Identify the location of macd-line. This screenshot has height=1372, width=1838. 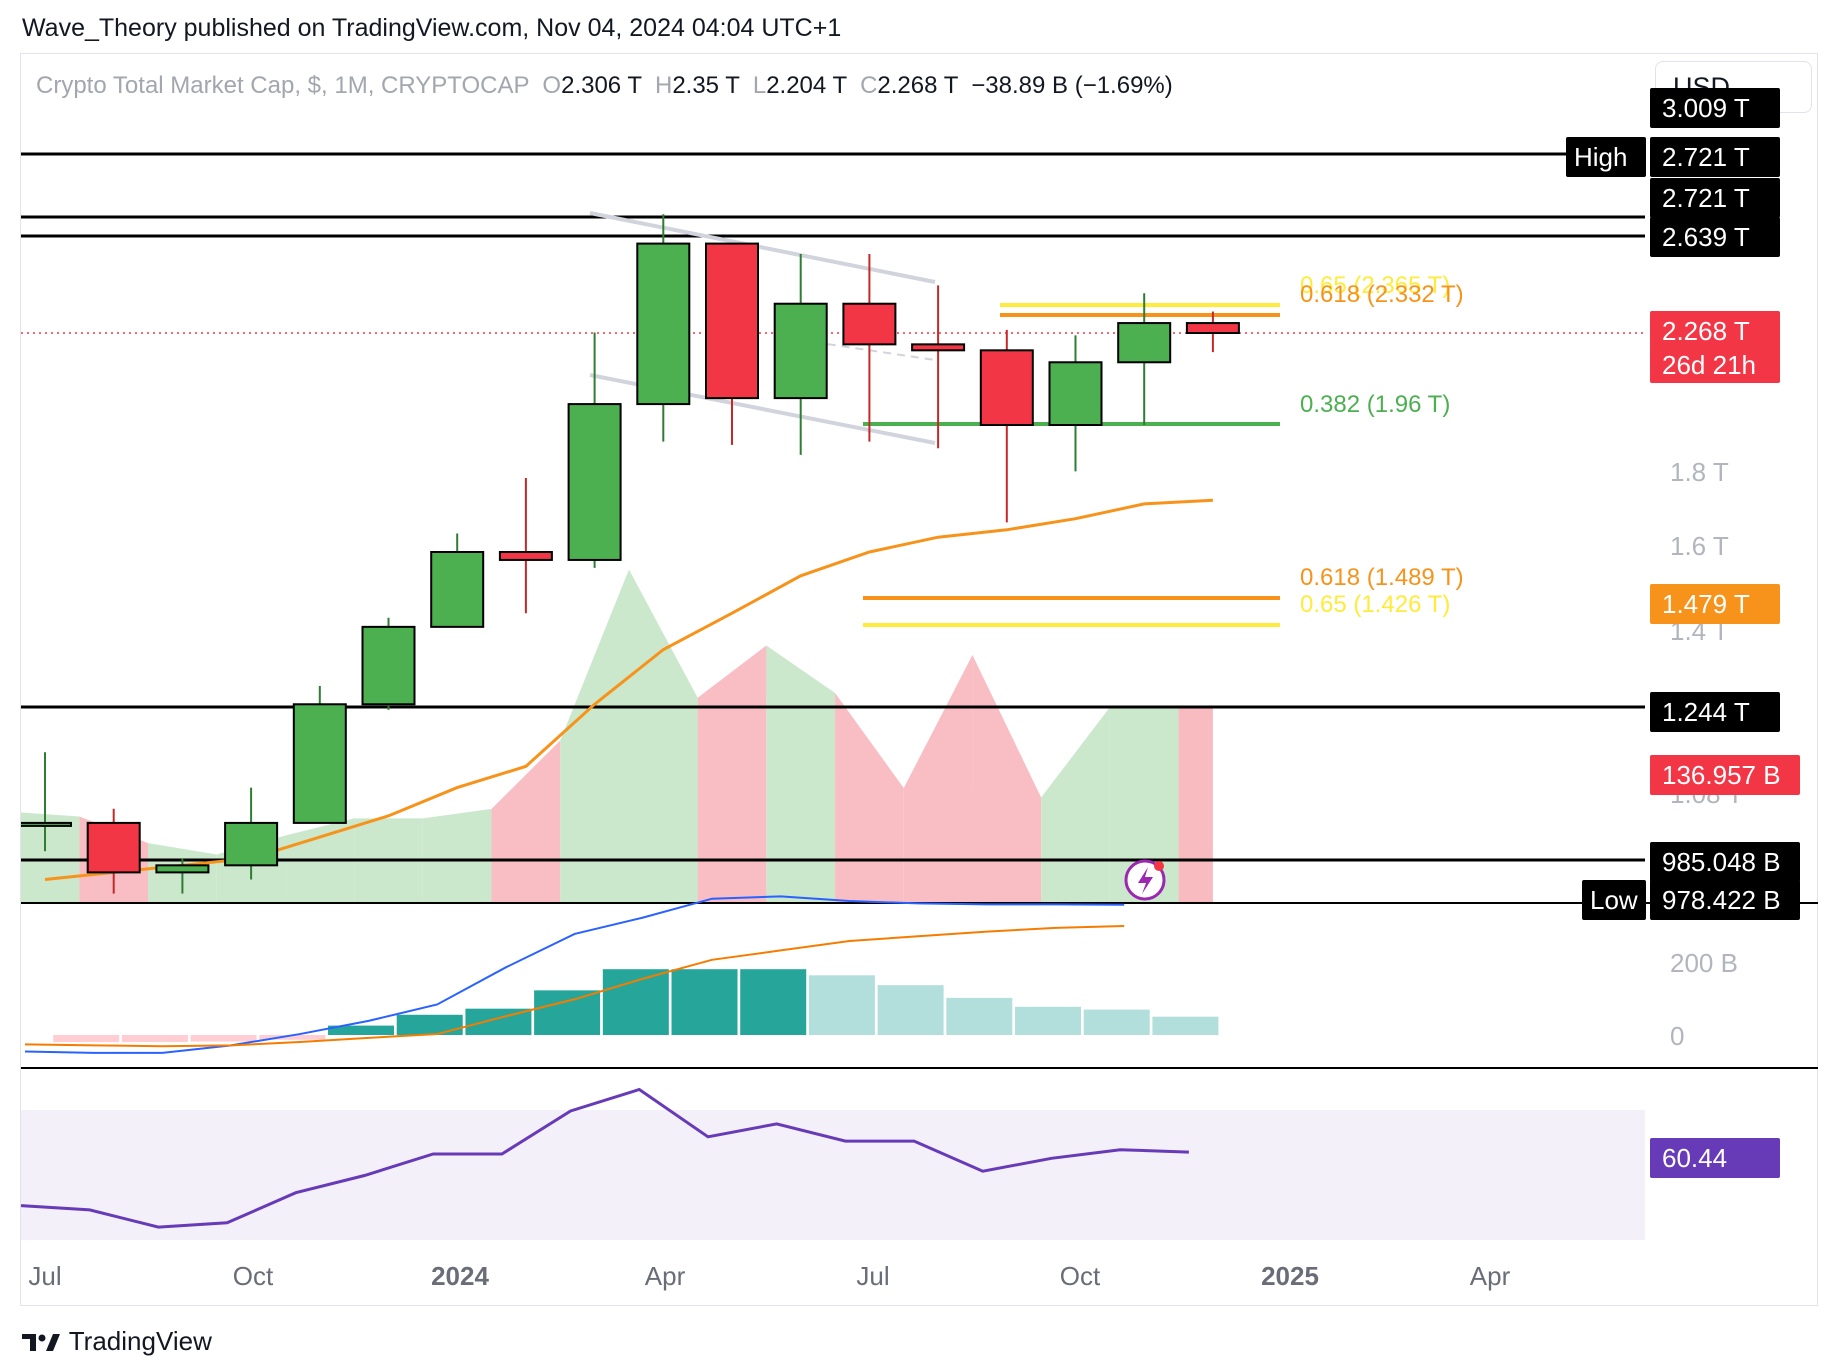
(574, 974).